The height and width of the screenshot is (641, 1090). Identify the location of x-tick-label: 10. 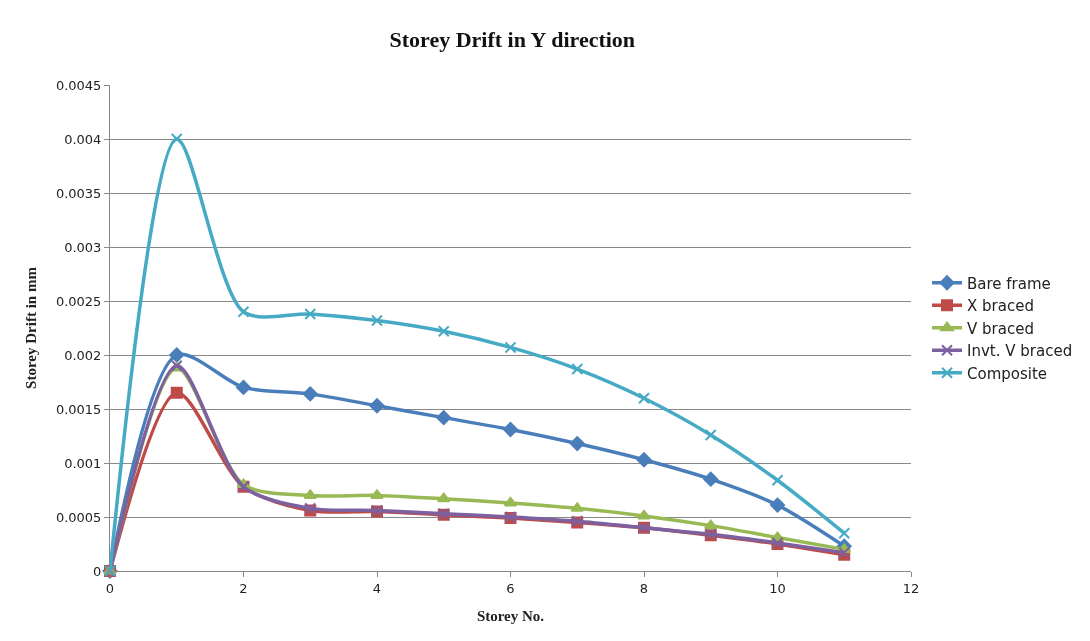
(777, 588).